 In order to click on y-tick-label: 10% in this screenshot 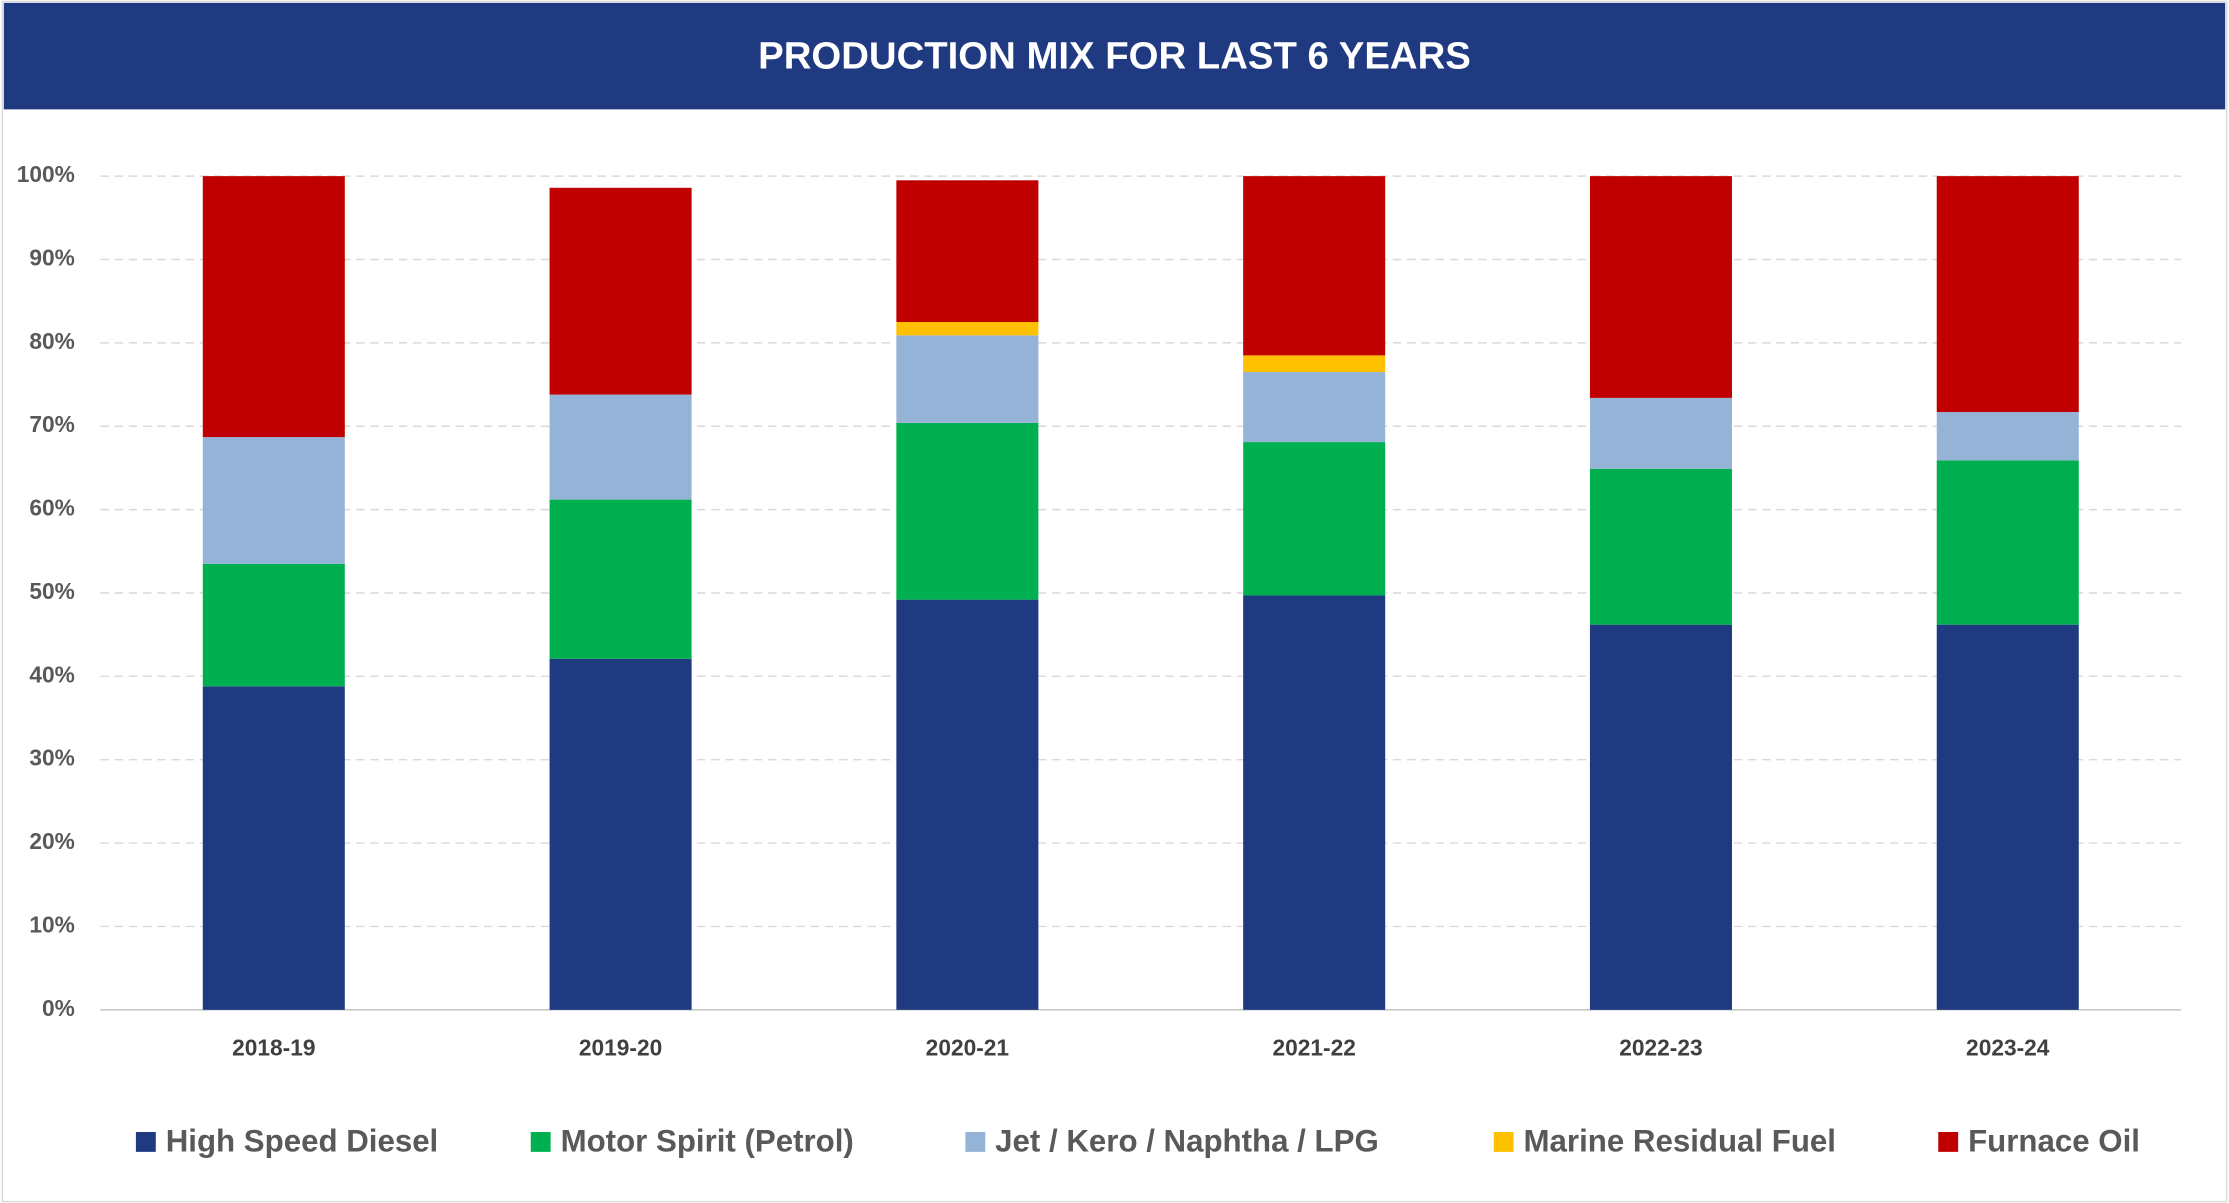, I will do `click(51, 924)`.